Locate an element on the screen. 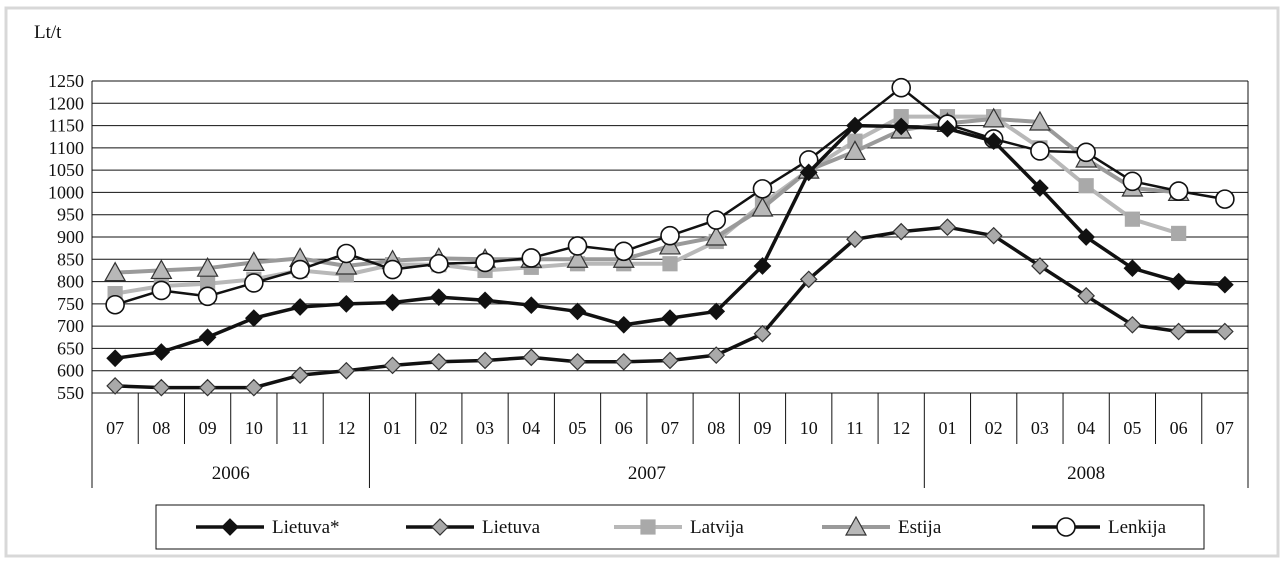  year-label: 2007 is located at coordinates (647, 473).